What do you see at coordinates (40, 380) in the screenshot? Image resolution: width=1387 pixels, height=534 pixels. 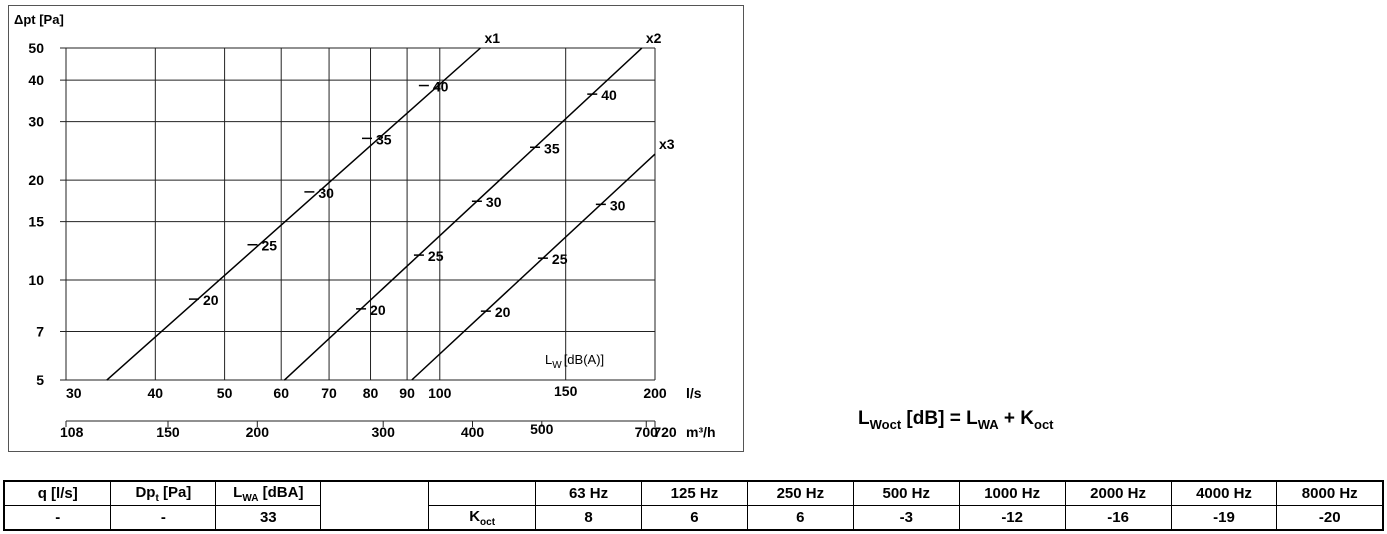 I see `y-tick-label: 5` at bounding box center [40, 380].